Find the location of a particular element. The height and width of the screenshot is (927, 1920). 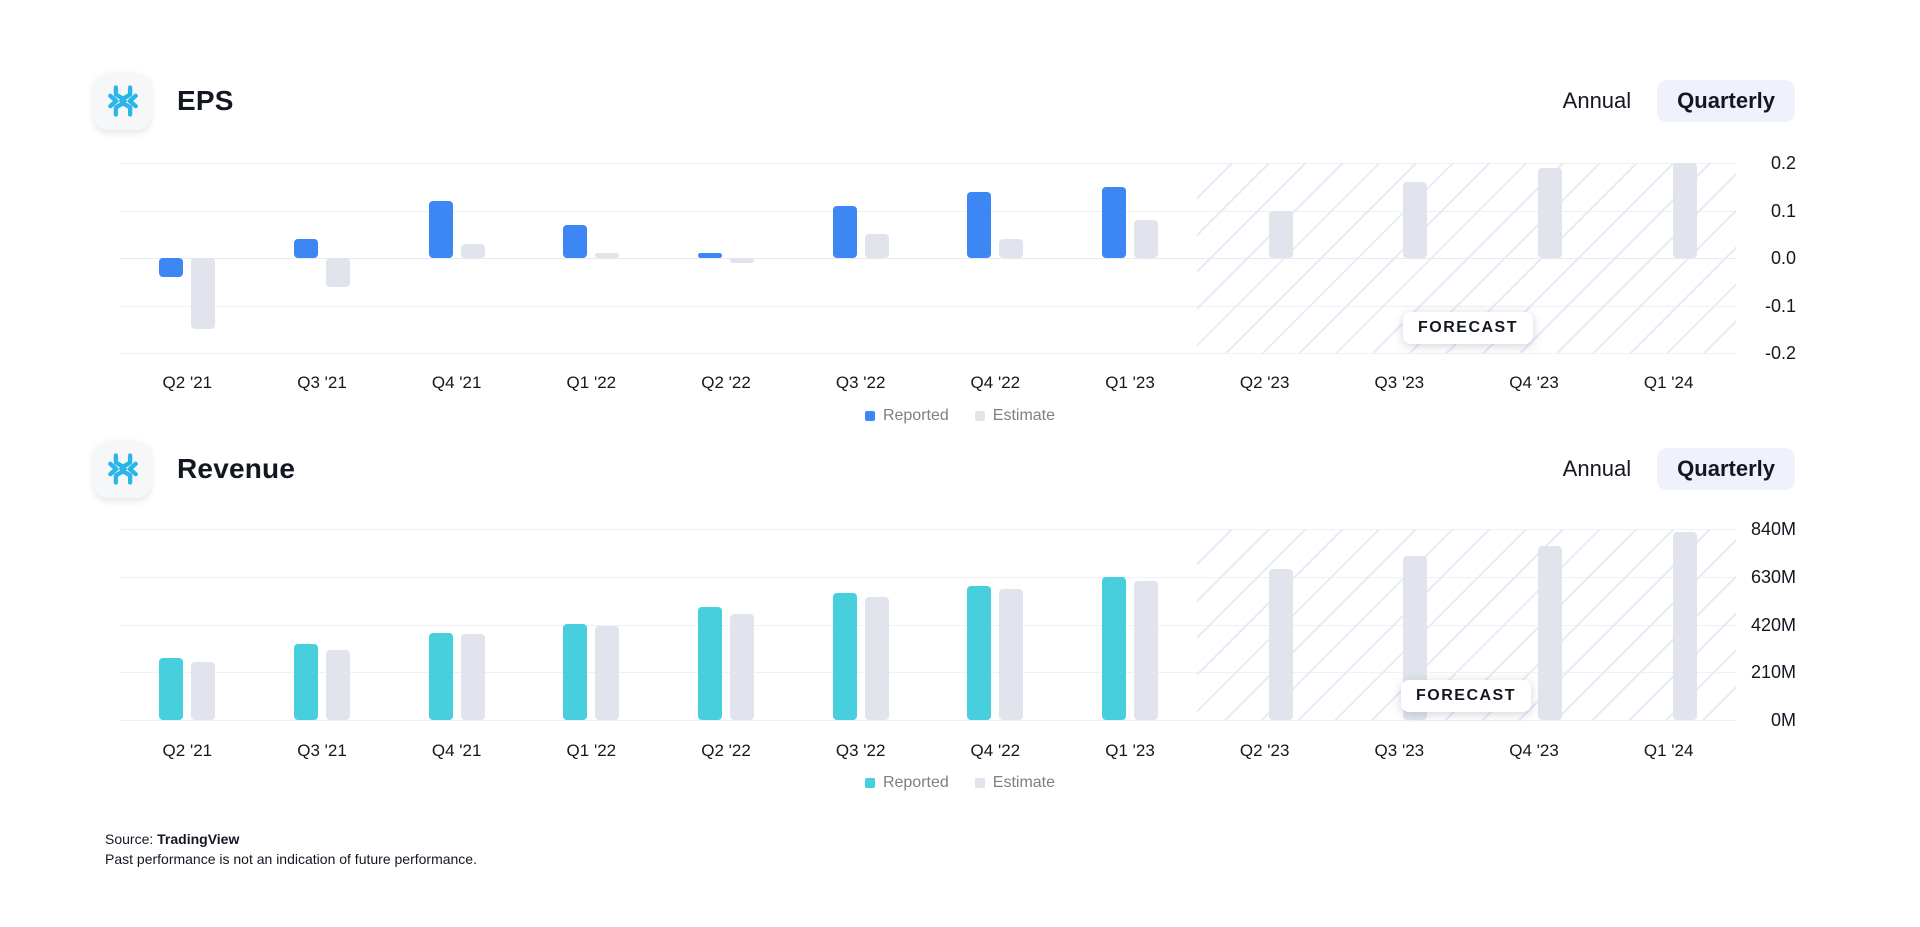

revenue-title: Revenue is located at coordinates (236, 468).